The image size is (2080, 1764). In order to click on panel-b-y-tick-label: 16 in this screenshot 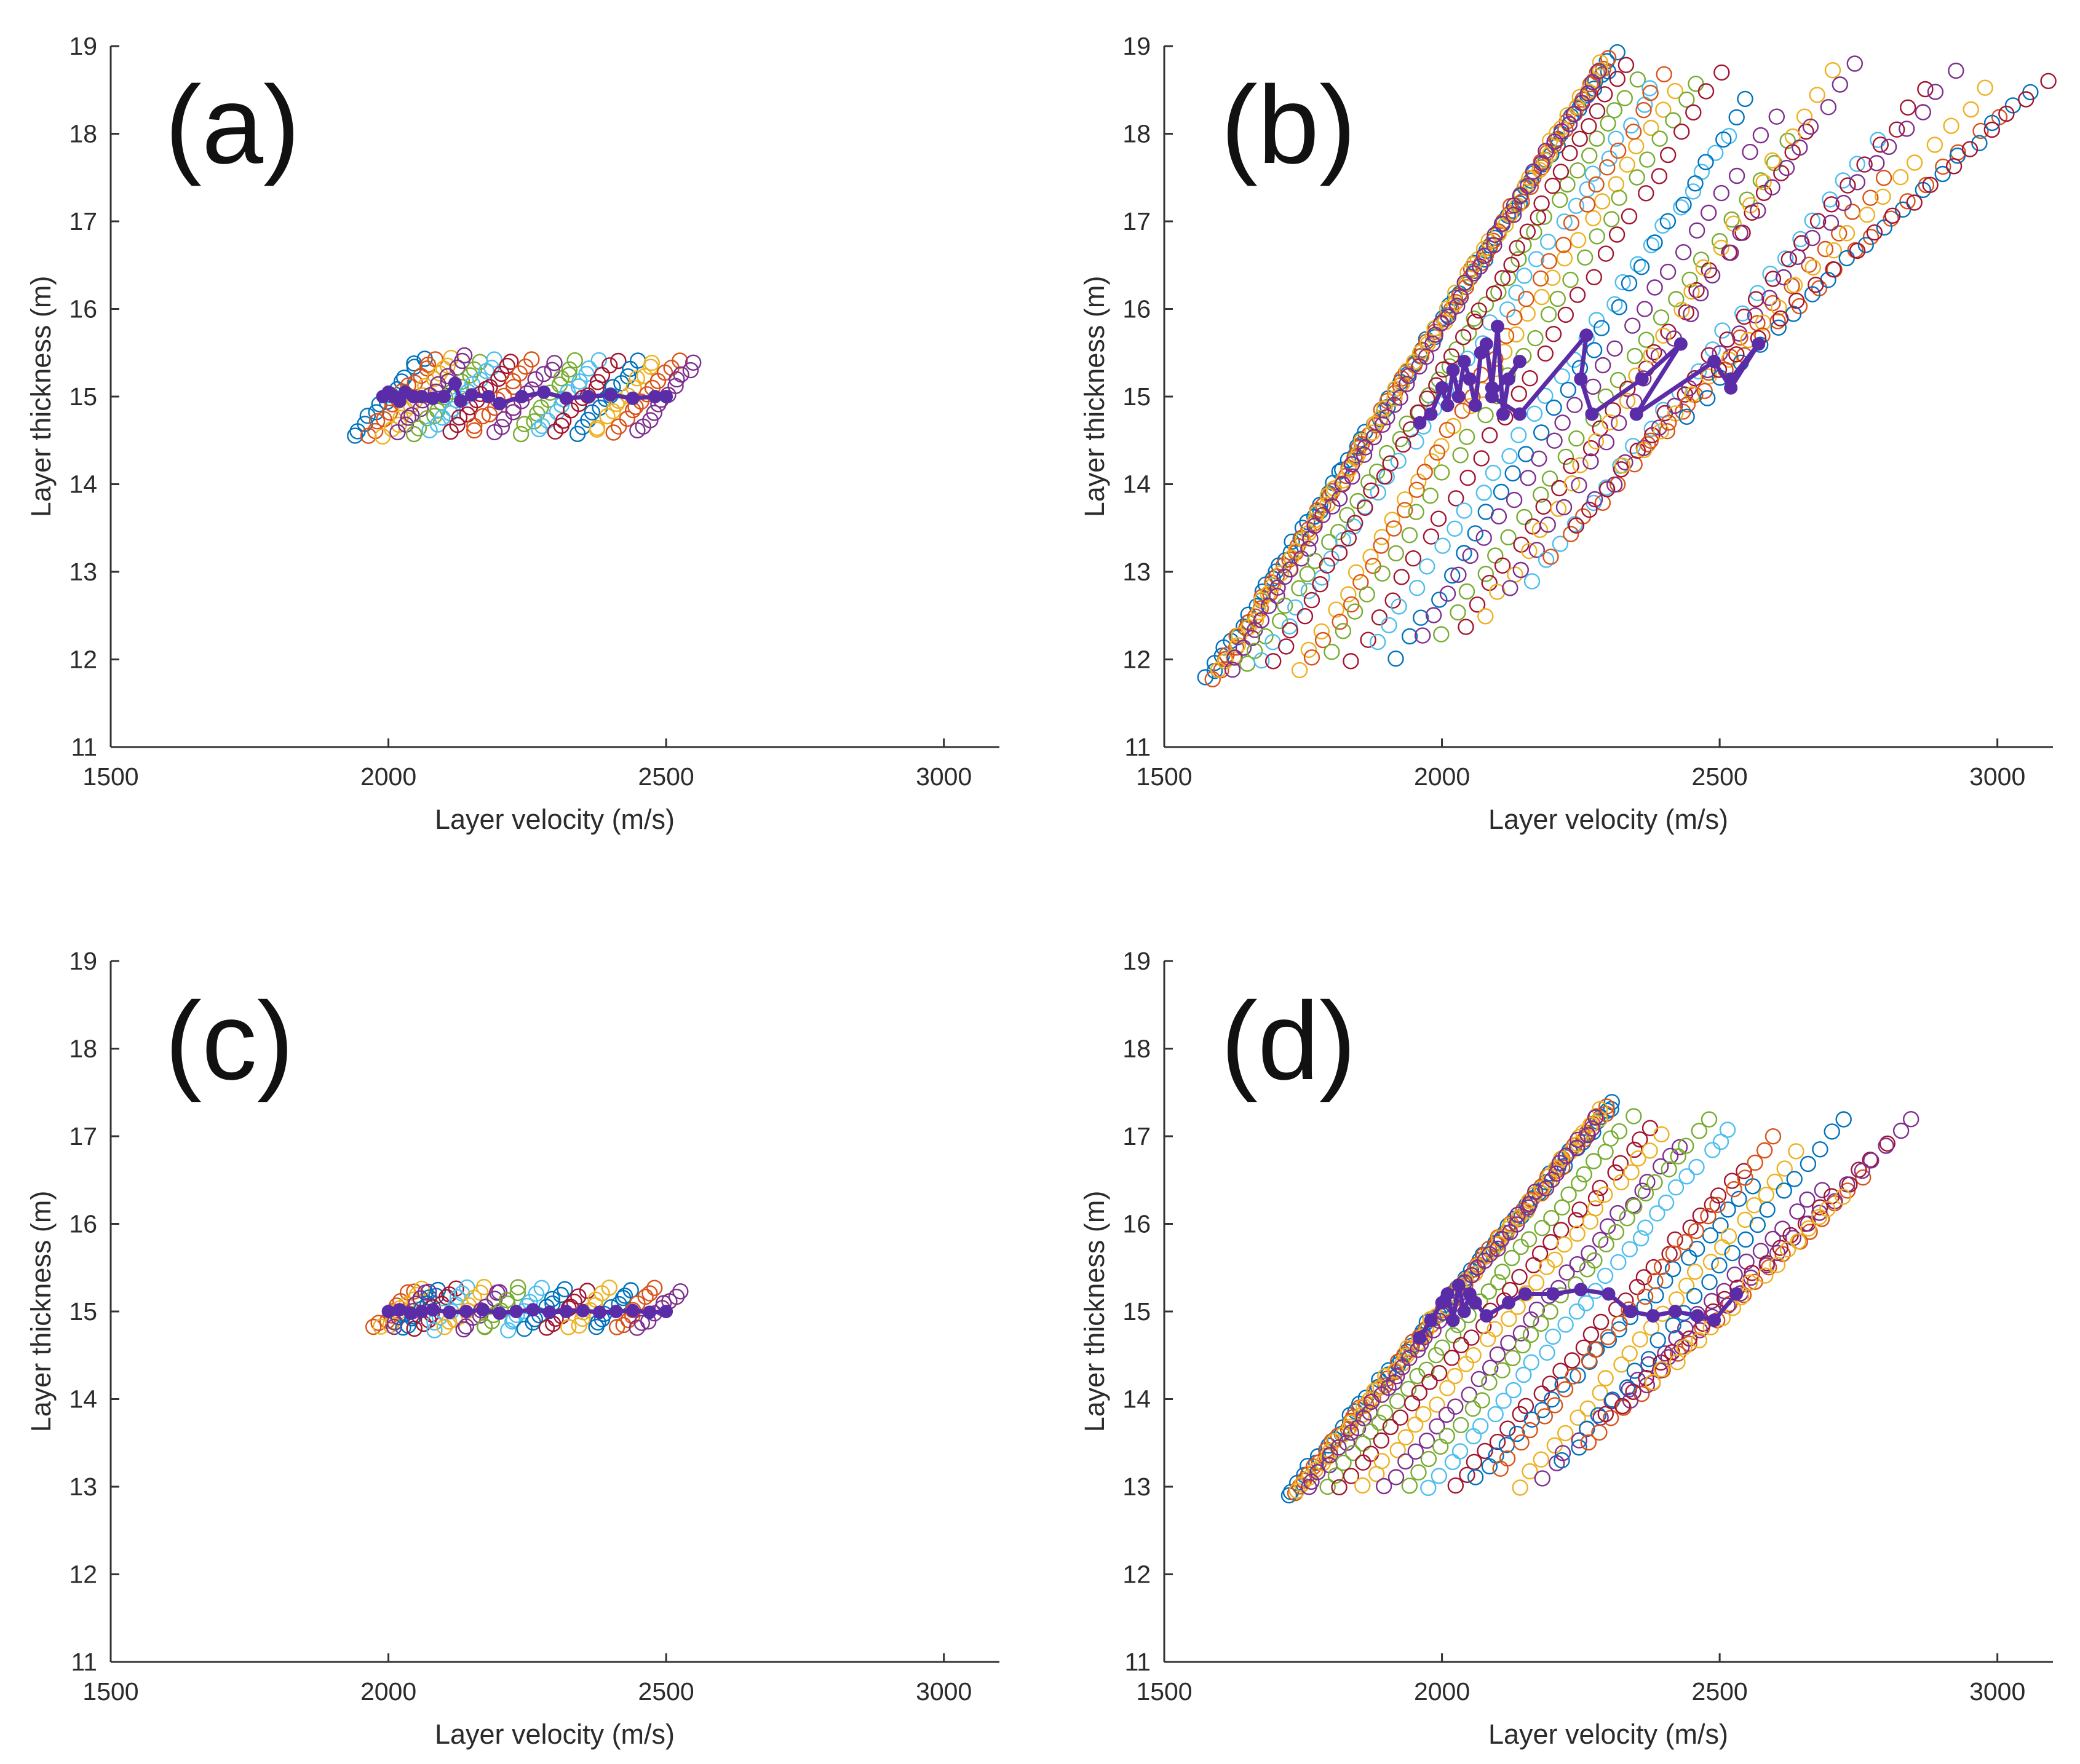, I will do `click(1136, 309)`.